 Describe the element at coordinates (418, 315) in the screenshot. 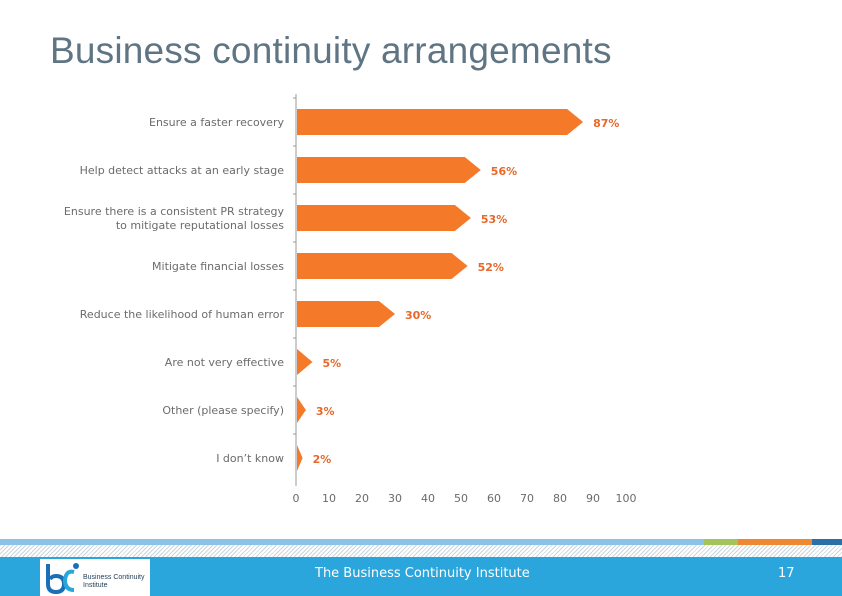

I see `data-label: 30%` at that location.